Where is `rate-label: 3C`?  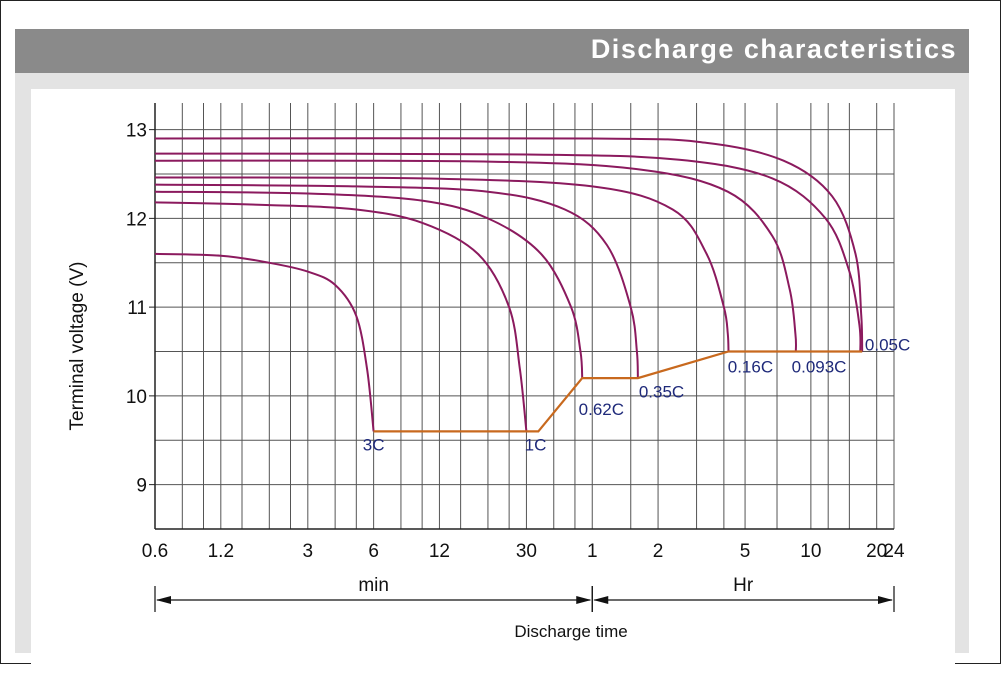
rate-label: 3C is located at coordinates (374, 445).